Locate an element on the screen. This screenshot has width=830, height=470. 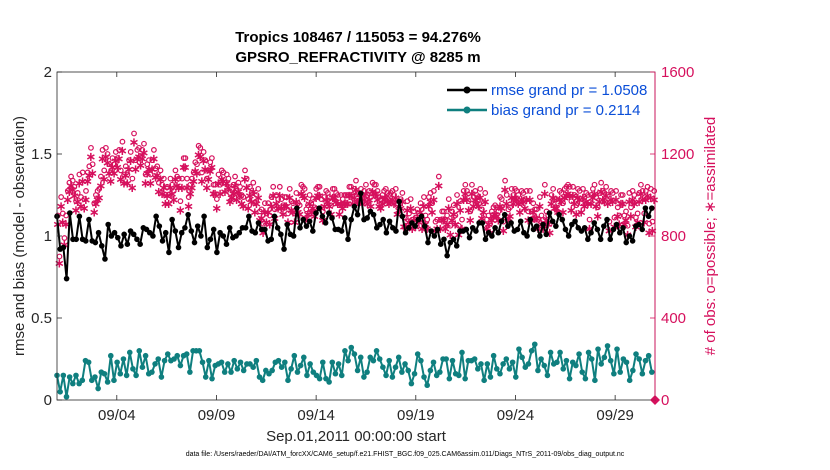
y-tick-label: 0.5 is located at coordinates (41, 318).